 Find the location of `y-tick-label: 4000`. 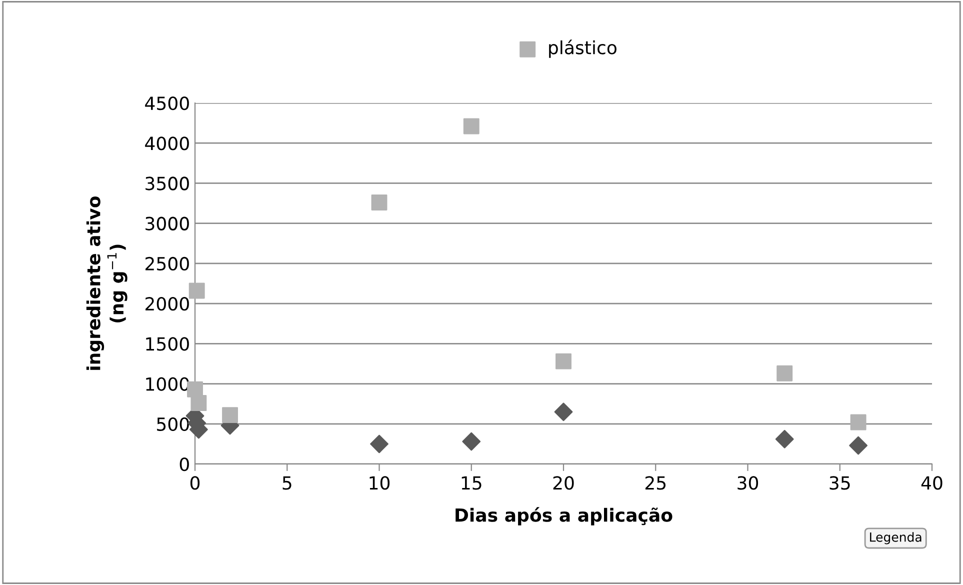

y-tick-label: 4000 is located at coordinates (167, 143).